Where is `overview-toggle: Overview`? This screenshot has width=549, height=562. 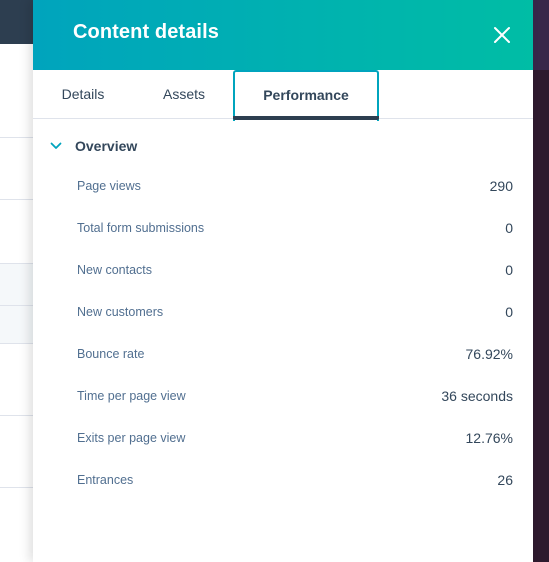
overview-toggle: Overview is located at coordinates (93, 146).